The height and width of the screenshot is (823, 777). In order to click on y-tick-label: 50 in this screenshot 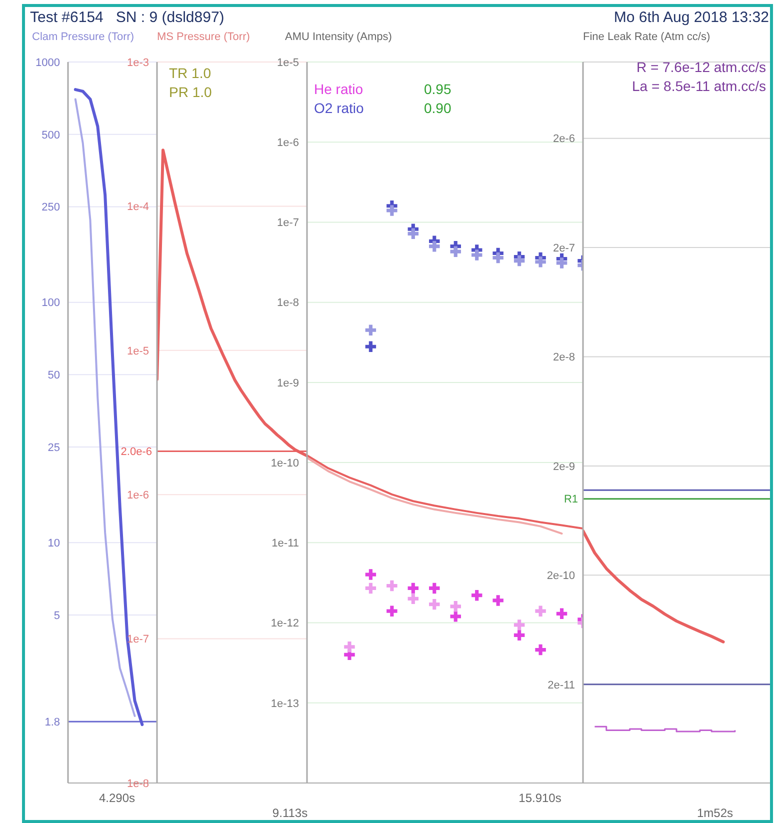, I will do `click(54, 376)`.